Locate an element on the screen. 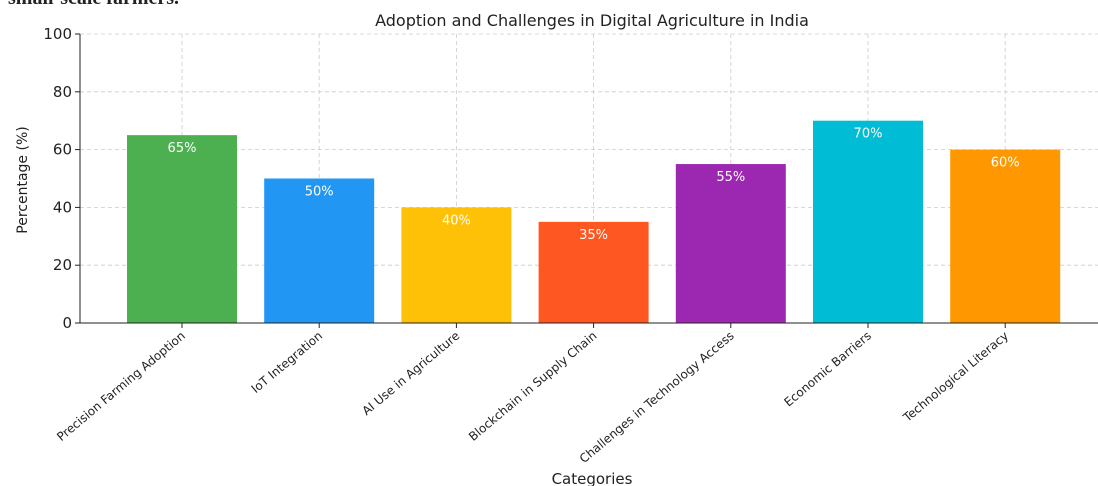  y-tick-label: 60 is located at coordinates (62, 150).